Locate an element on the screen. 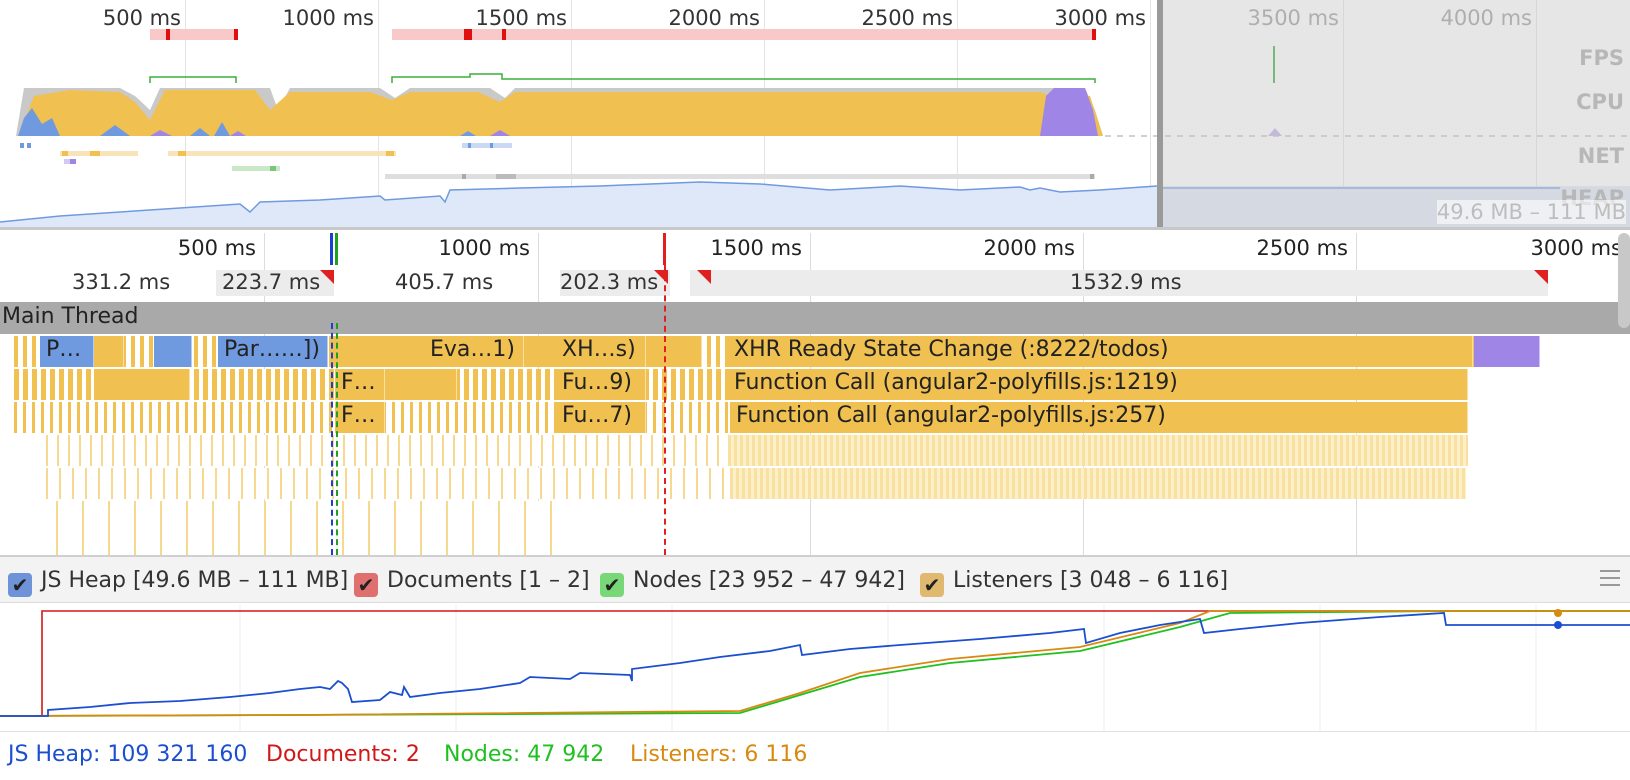  xhr-ready-state-event: XHR Ready State Change (:8222/todos) is located at coordinates (1100, 351).